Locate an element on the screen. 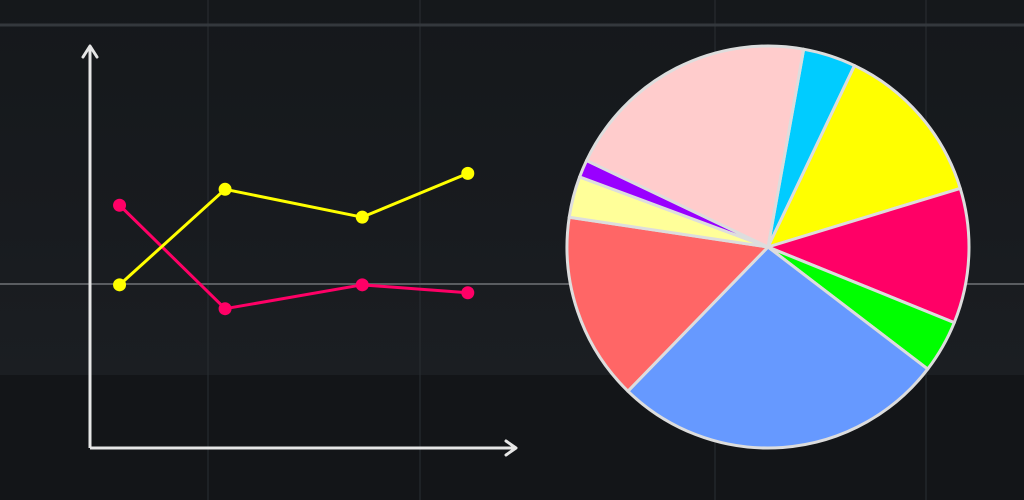 This screenshot has height=500, width=1024. y-axis-arrow-icon is located at coordinates (90, 51).